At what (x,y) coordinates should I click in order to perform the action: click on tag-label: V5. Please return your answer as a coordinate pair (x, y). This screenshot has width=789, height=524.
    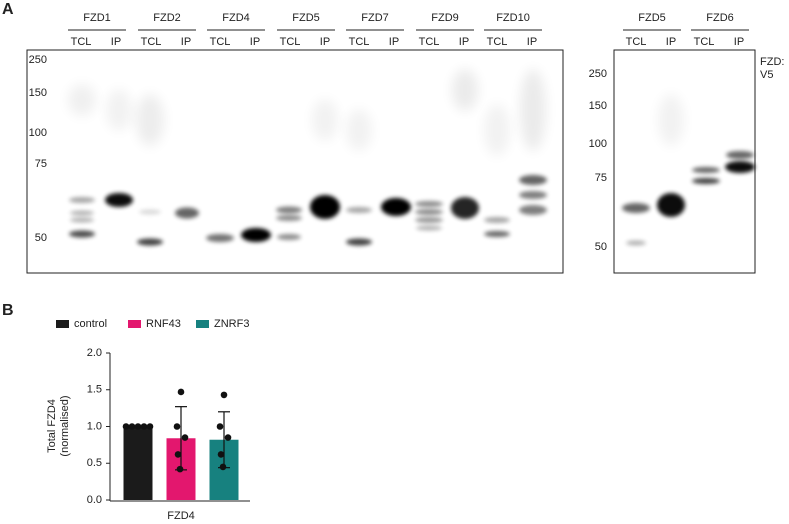
    Looking at the image, I should click on (766, 75).